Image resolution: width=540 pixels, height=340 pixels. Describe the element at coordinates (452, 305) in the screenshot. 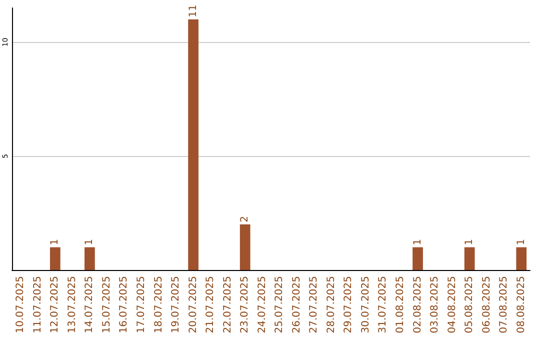

I see `x-tick-label: 04.08.2025` at that location.